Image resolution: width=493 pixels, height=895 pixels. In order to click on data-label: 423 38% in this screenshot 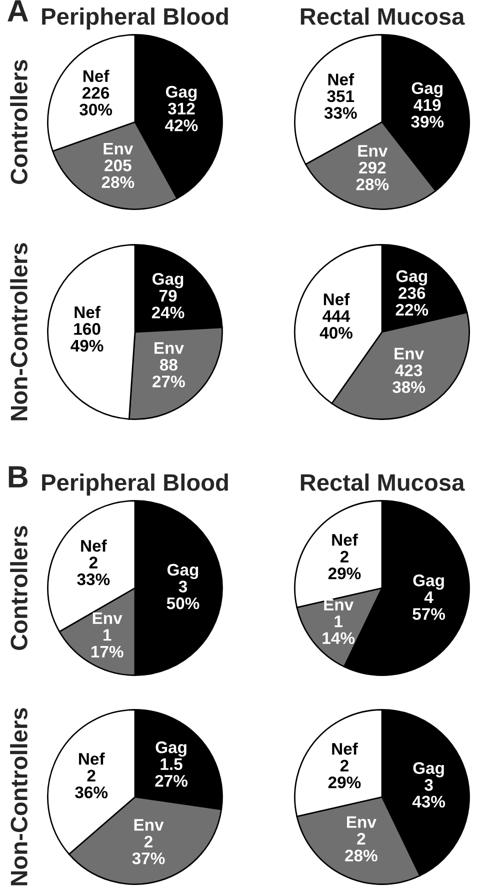, I will do `click(409, 379)`.